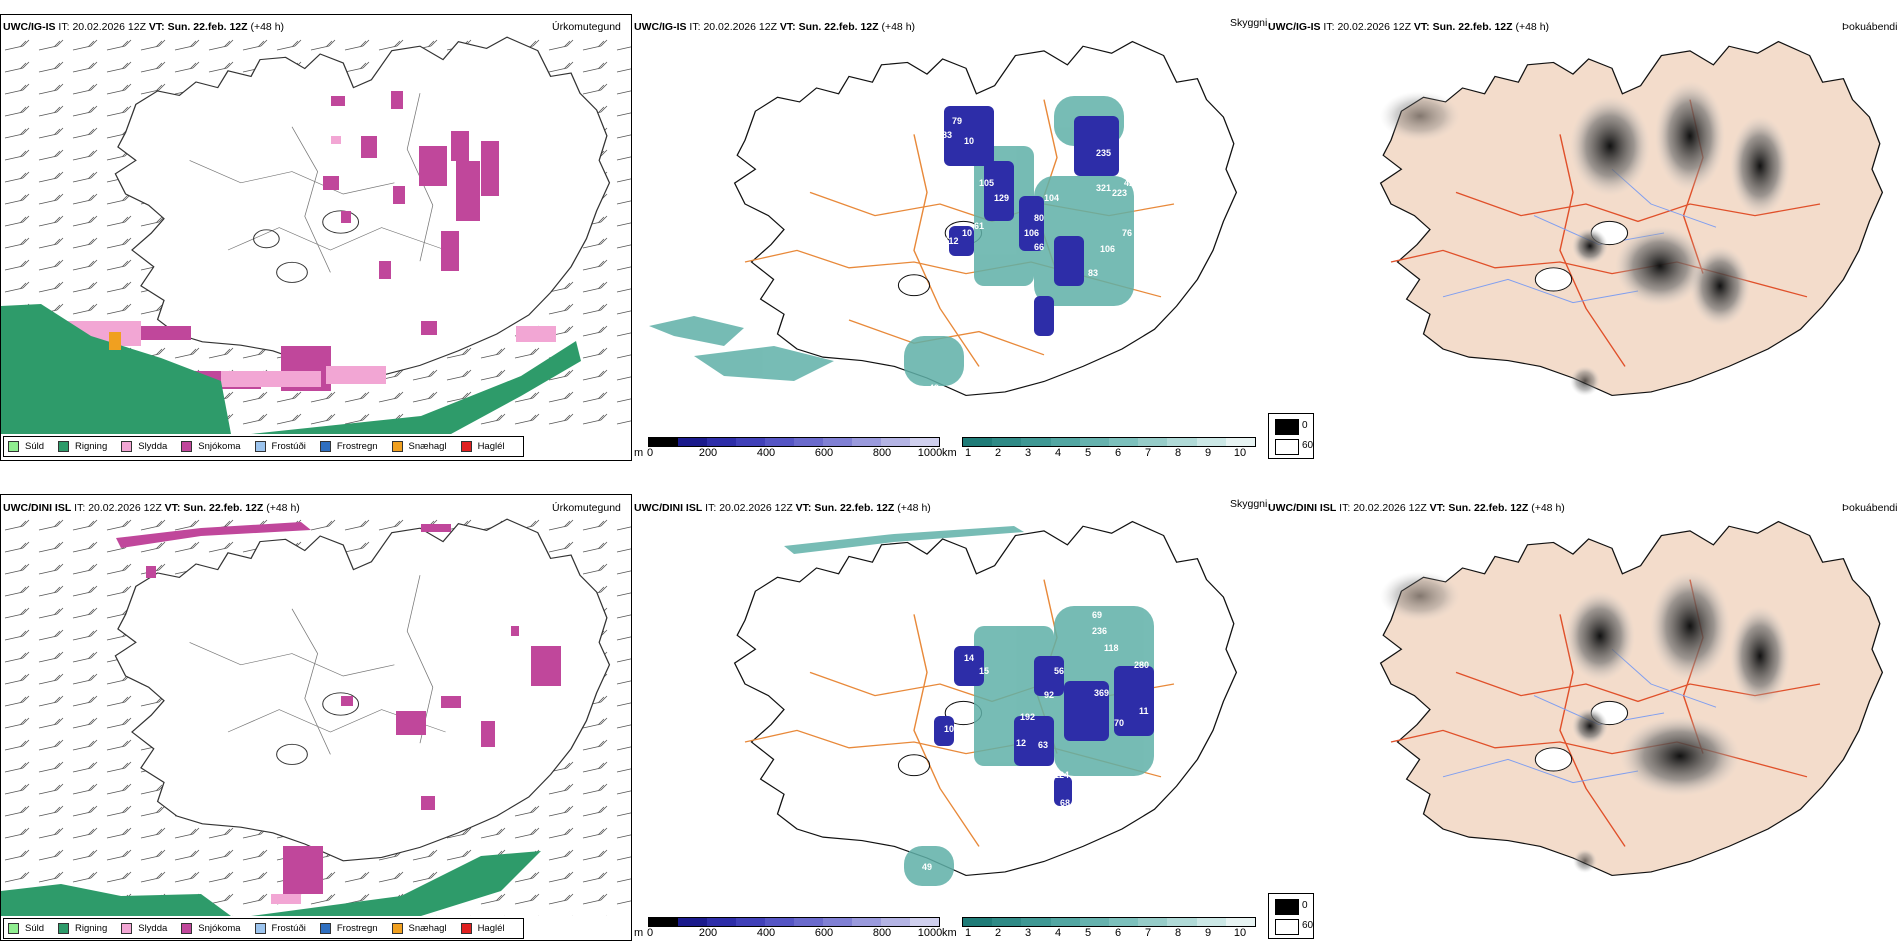  I want to click on svg-text: 70, so click(1119, 723).